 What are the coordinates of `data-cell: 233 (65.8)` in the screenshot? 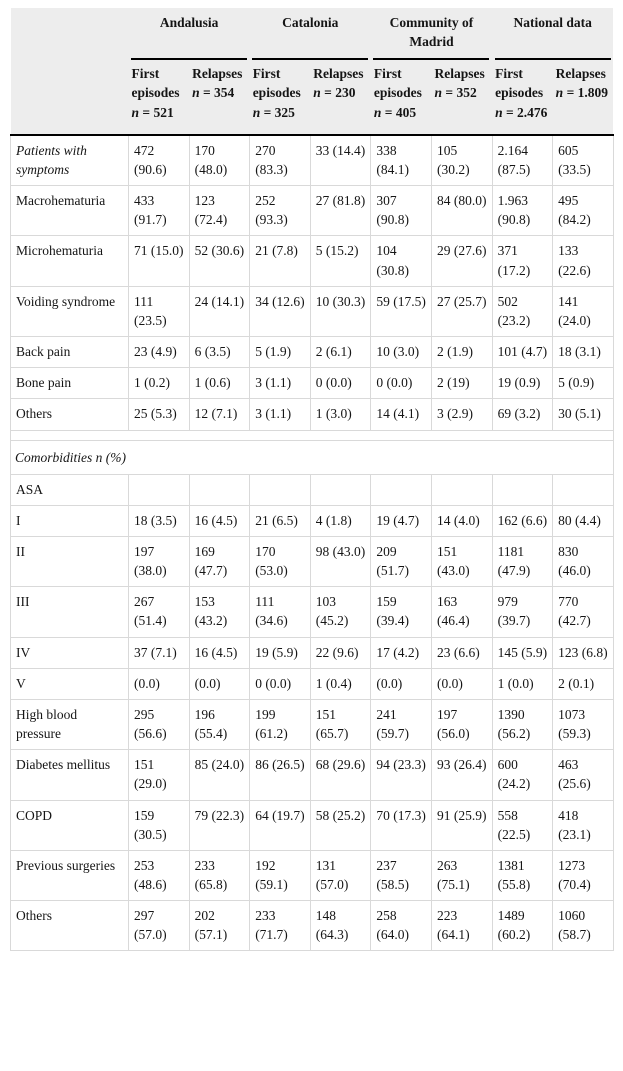 It's located at (219, 875).